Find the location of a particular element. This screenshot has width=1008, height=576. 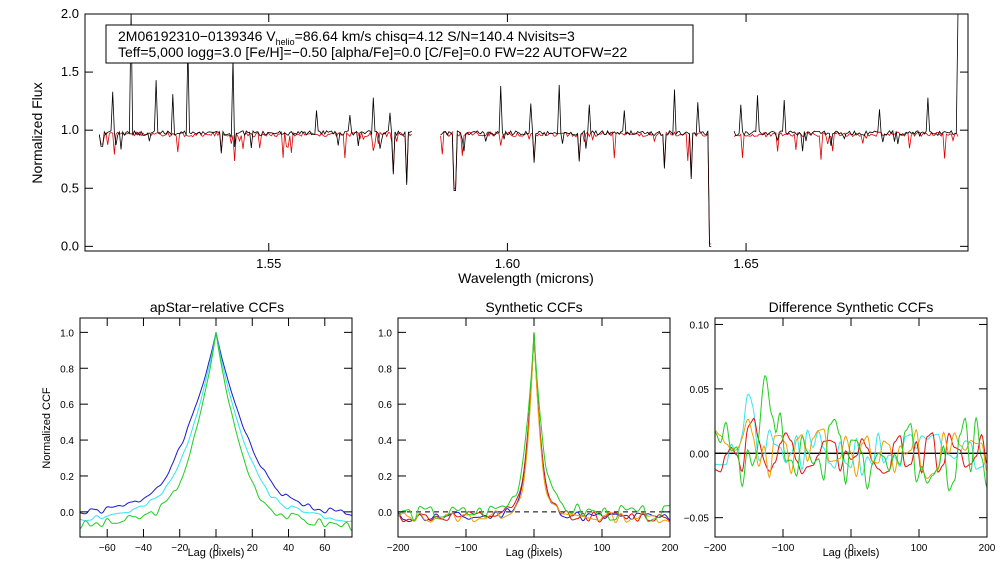

legend-box is located at coordinates (399, 44).